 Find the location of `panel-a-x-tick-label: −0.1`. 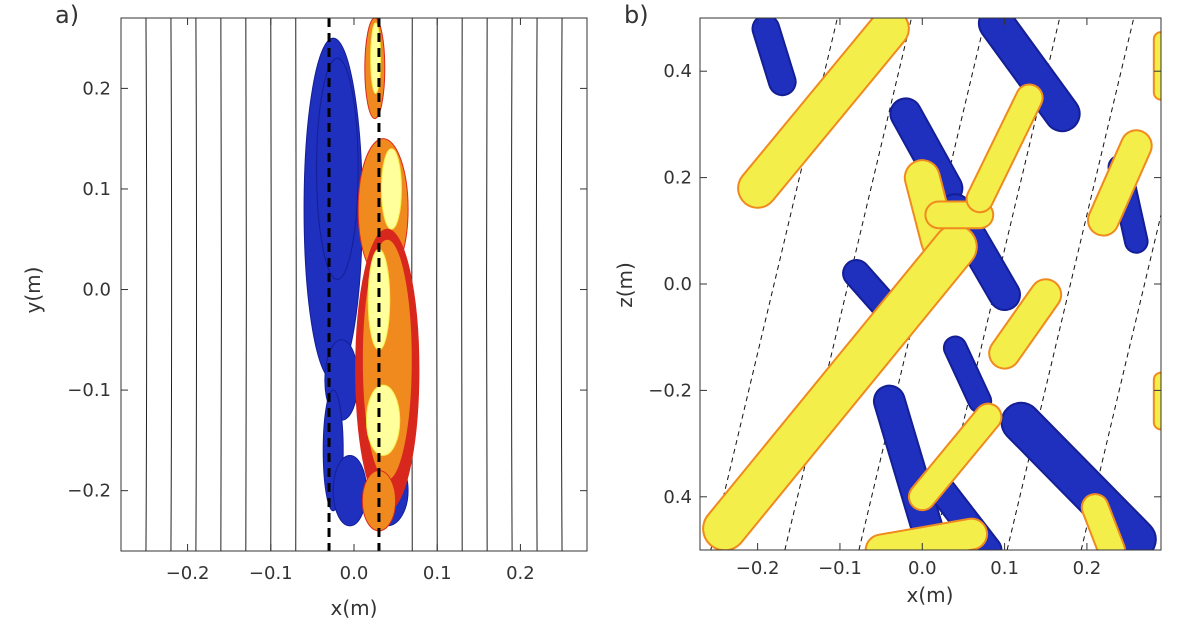

panel-a-x-tick-label: −0.1 is located at coordinates (271, 573).